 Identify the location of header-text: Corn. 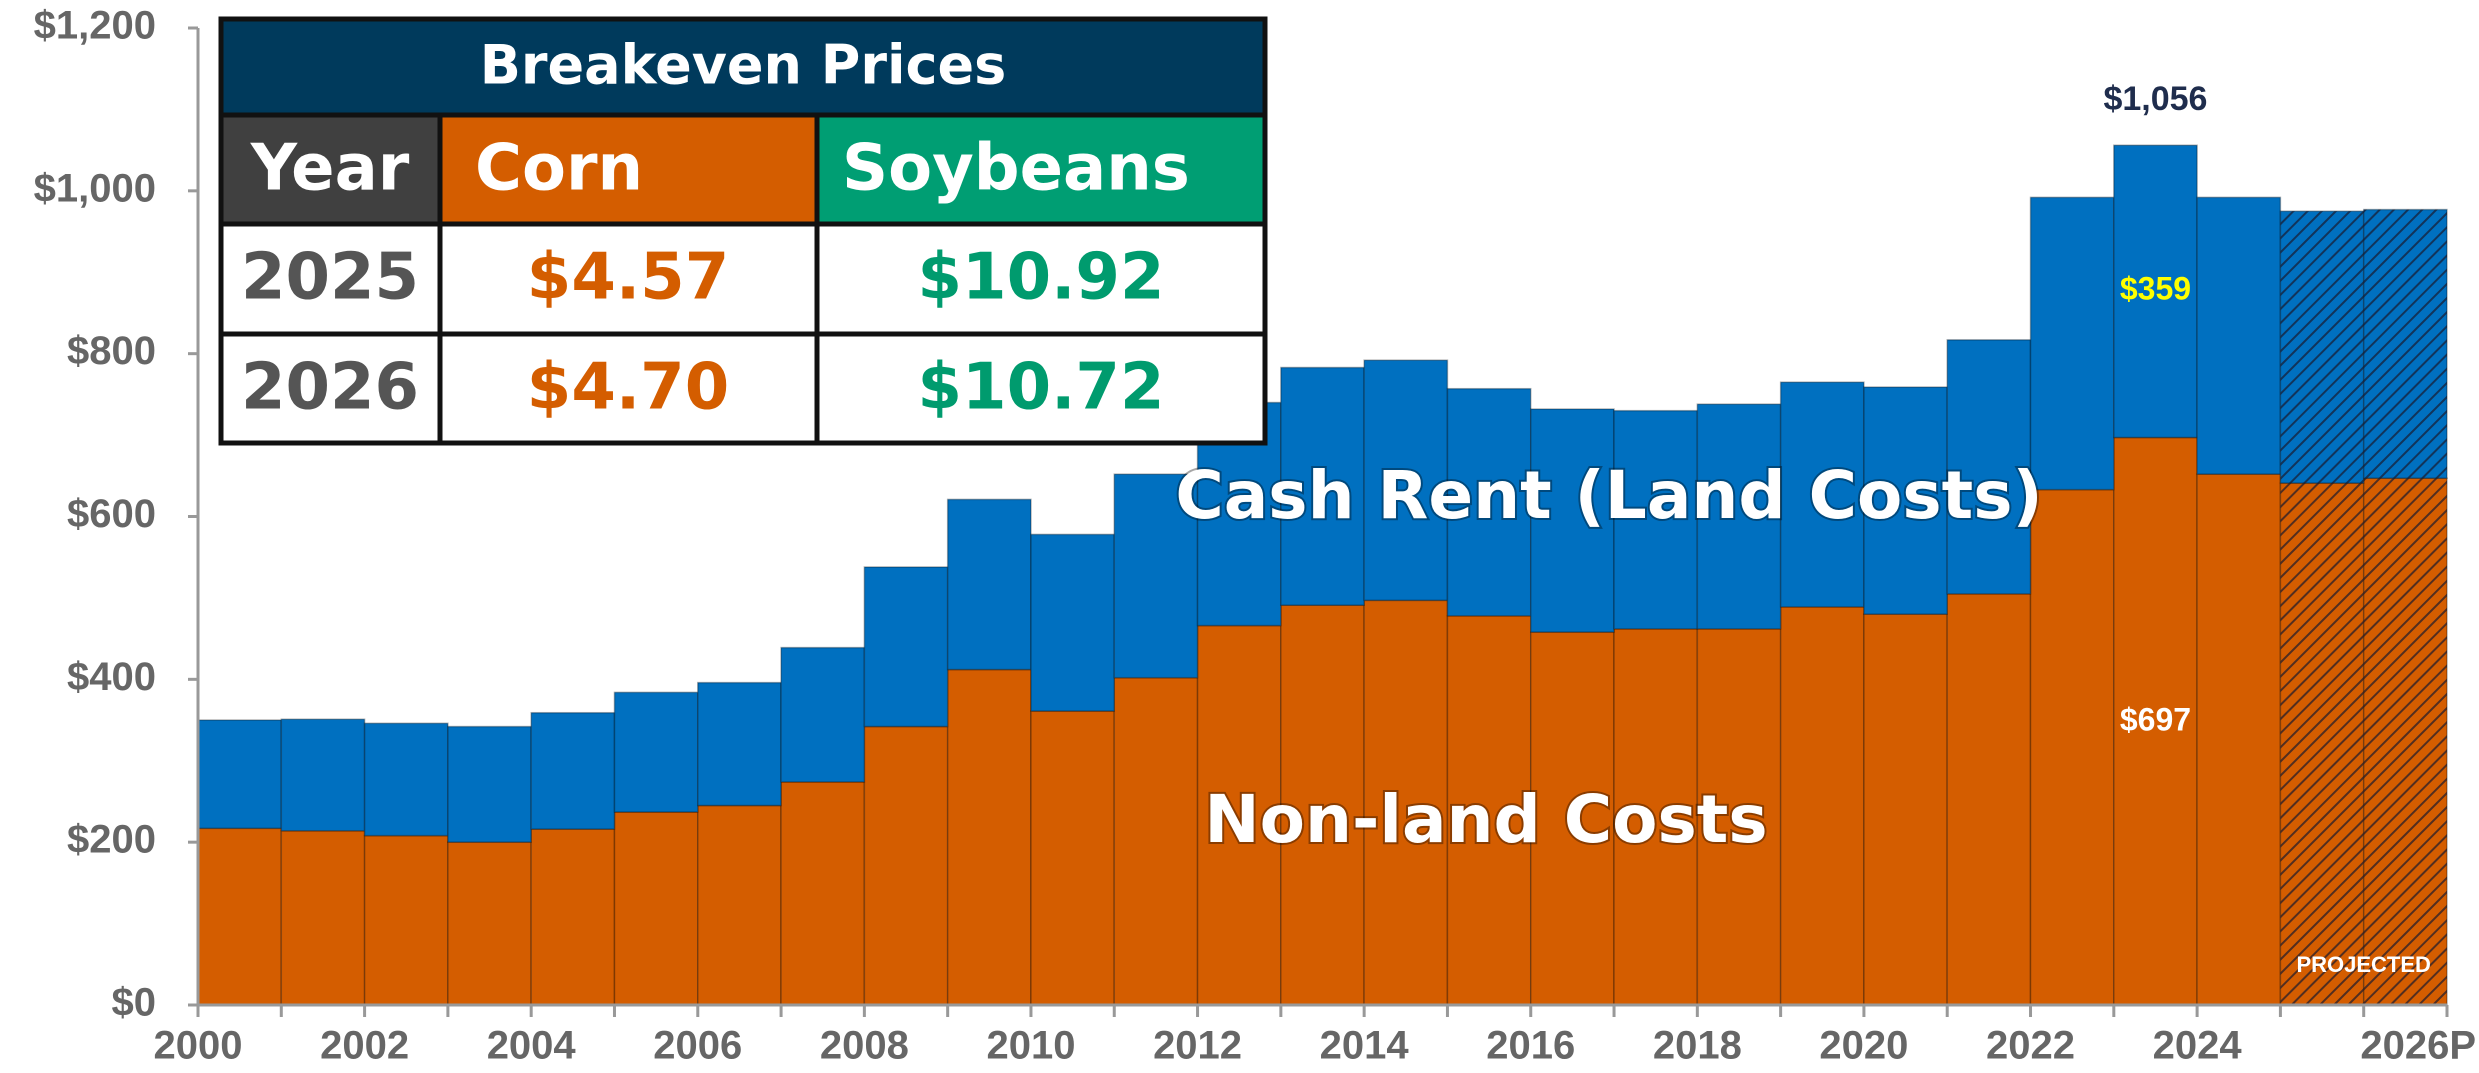
(559, 169).